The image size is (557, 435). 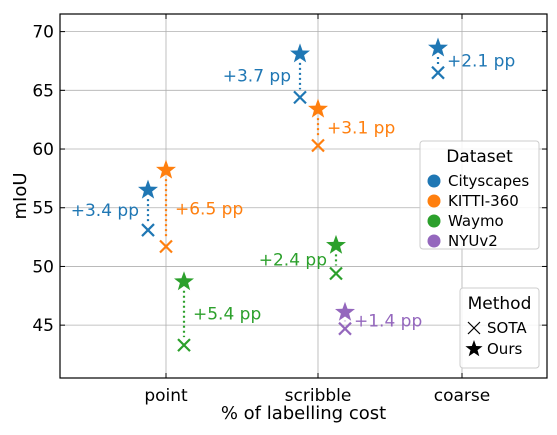 I want to click on y-tick-label: 45, so click(x=43, y=326).